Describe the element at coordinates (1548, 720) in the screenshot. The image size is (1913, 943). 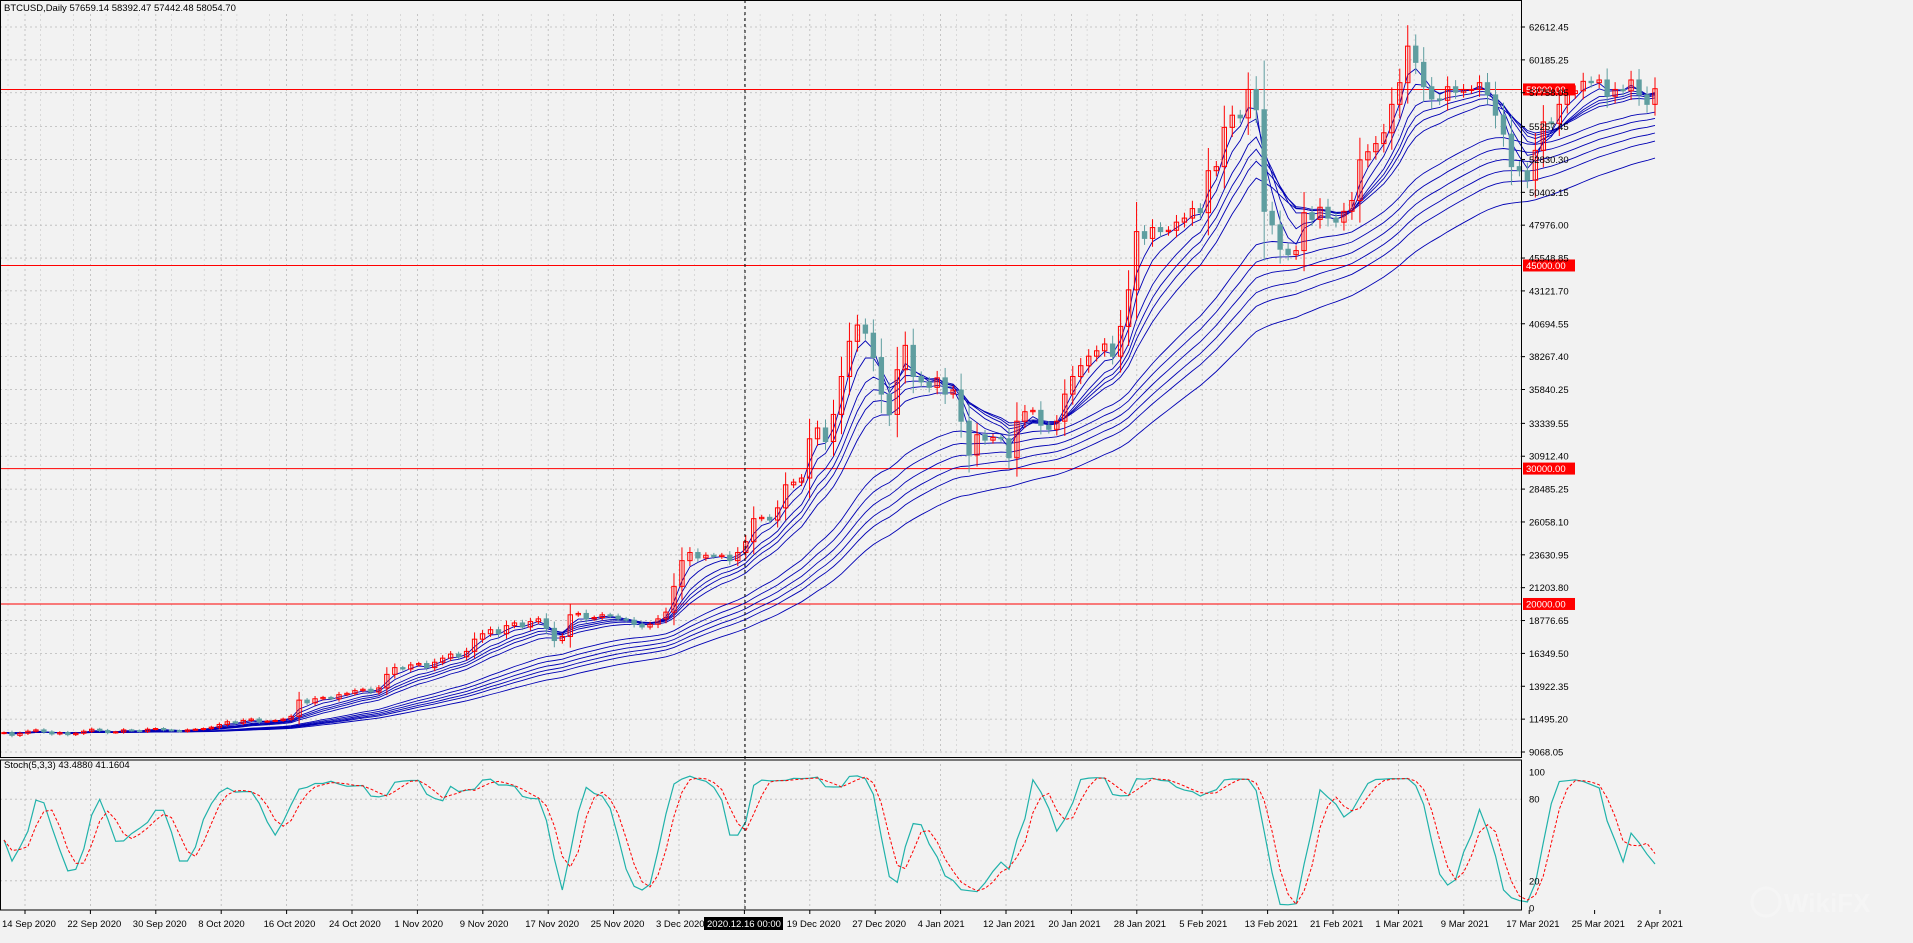
I see `y-tick-label: 11495.20` at that location.